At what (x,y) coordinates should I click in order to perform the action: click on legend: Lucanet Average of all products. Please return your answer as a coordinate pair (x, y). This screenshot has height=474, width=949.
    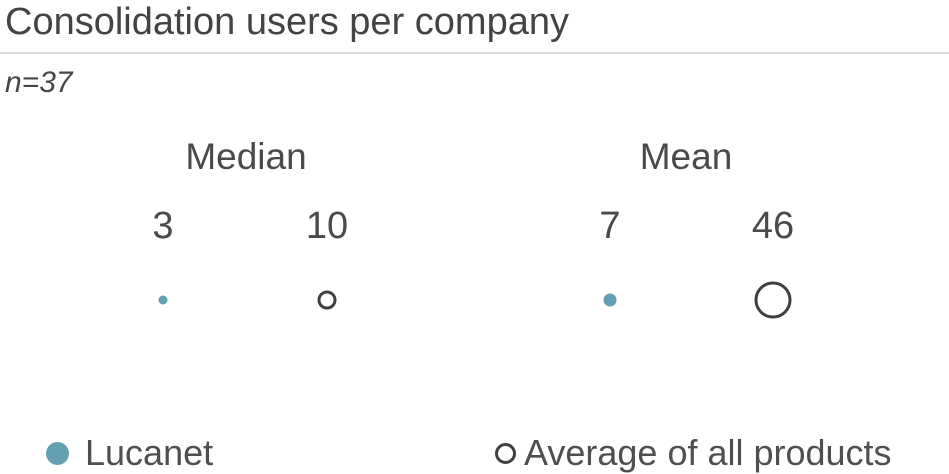
    Looking at the image, I should click on (474, 452).